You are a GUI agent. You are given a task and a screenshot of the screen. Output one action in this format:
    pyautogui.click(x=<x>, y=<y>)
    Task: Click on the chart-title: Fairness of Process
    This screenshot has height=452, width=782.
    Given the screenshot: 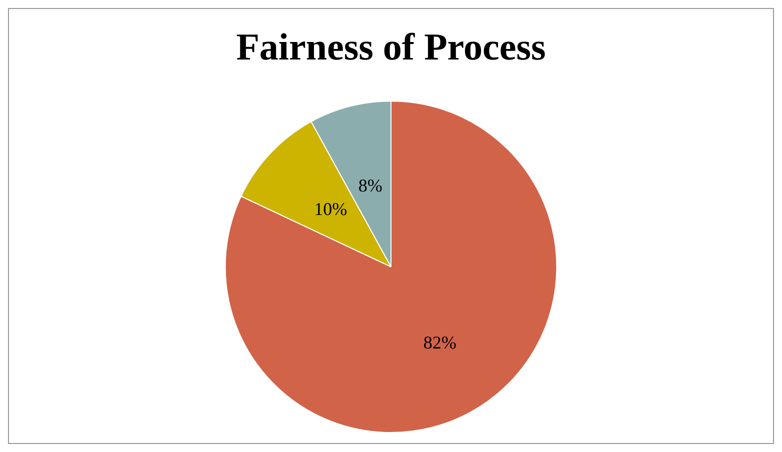 What is the action you would take?
    pyautogui.click(x=391, y=47)
    